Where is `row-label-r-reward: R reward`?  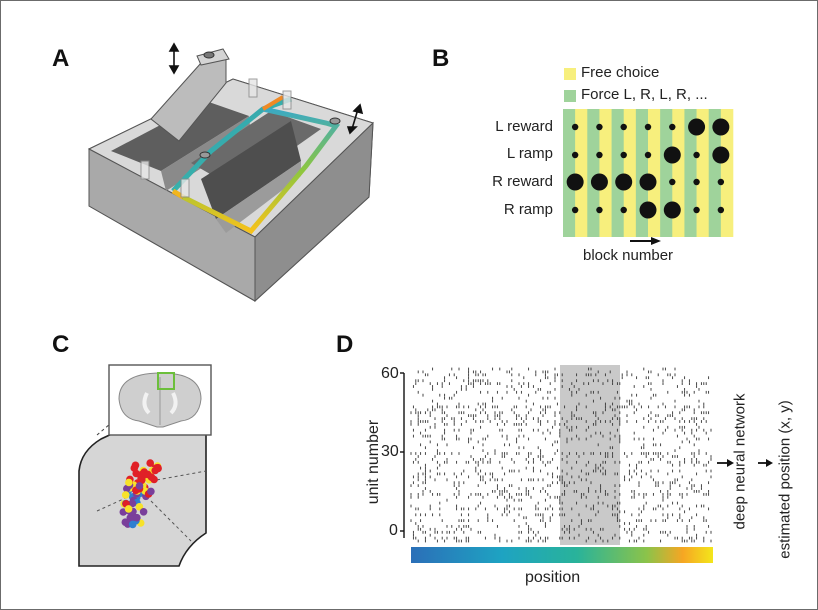
row-label-r-reward: R reward is located at coordinates (522, 181).